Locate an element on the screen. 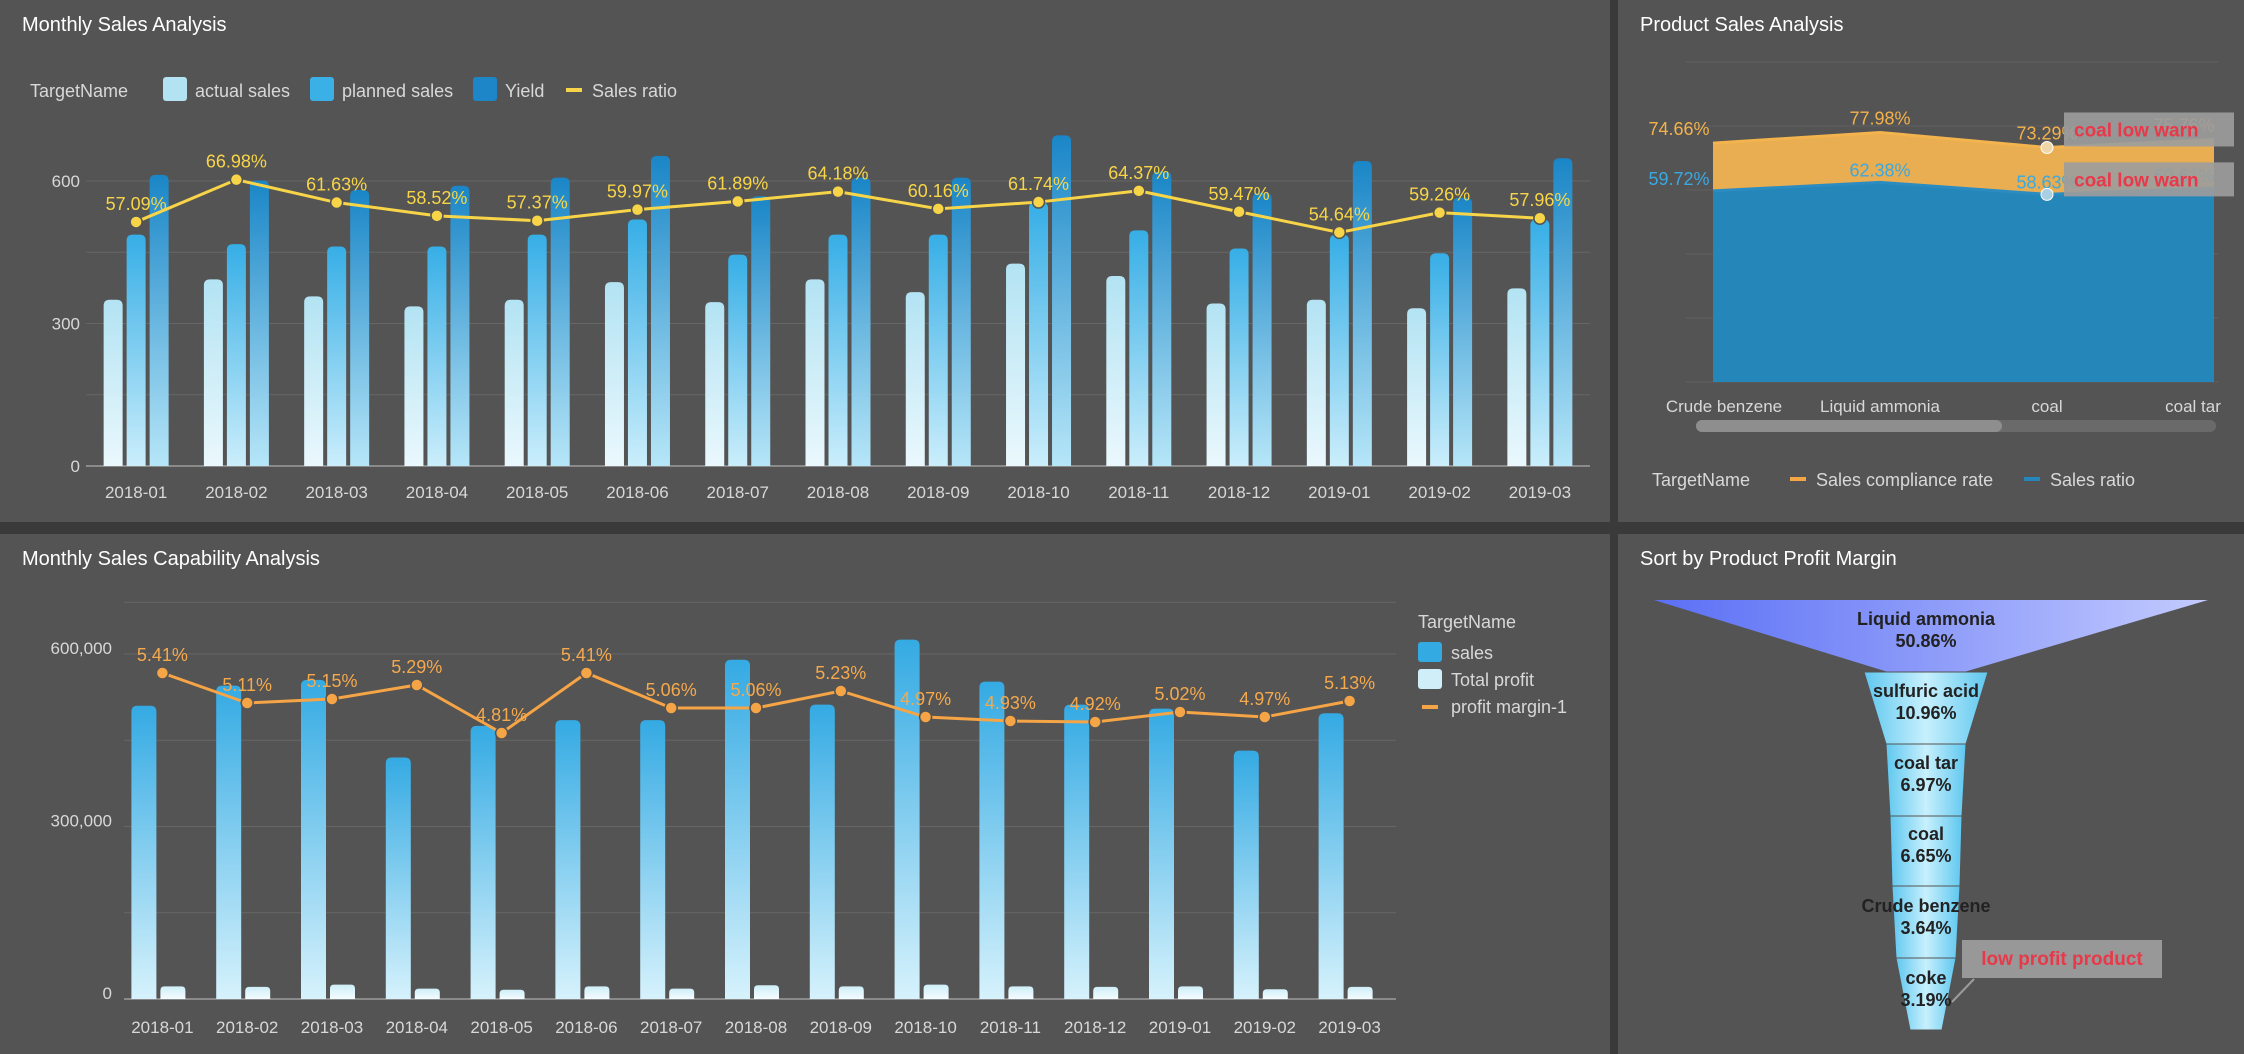 This screenshot has height=1054, width=2244. x-tick-label: 2019-03 is located at coordinates (1540, 492).